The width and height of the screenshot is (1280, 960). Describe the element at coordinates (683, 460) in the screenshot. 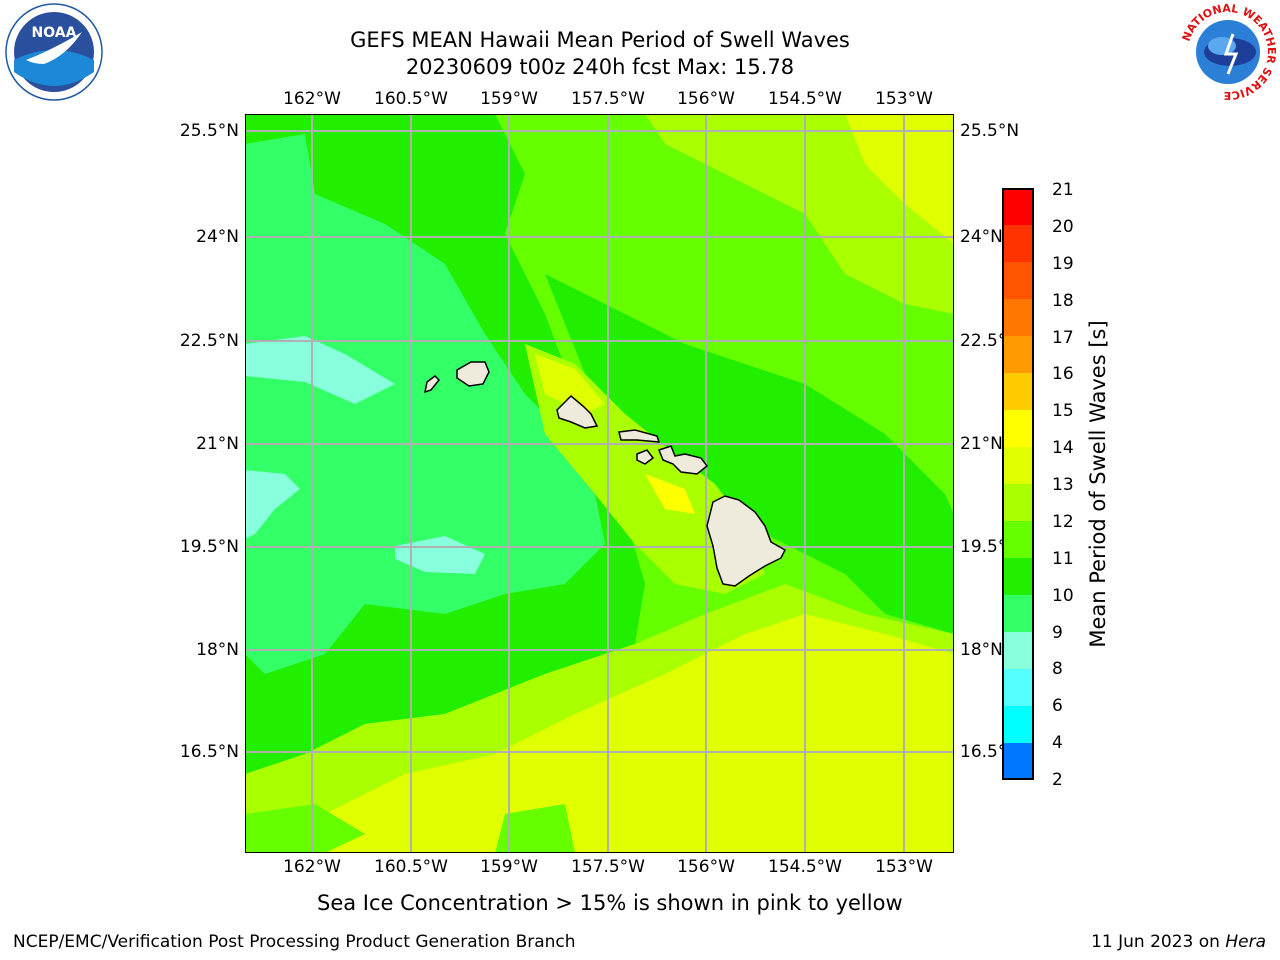

I see `island-maui` at that location.